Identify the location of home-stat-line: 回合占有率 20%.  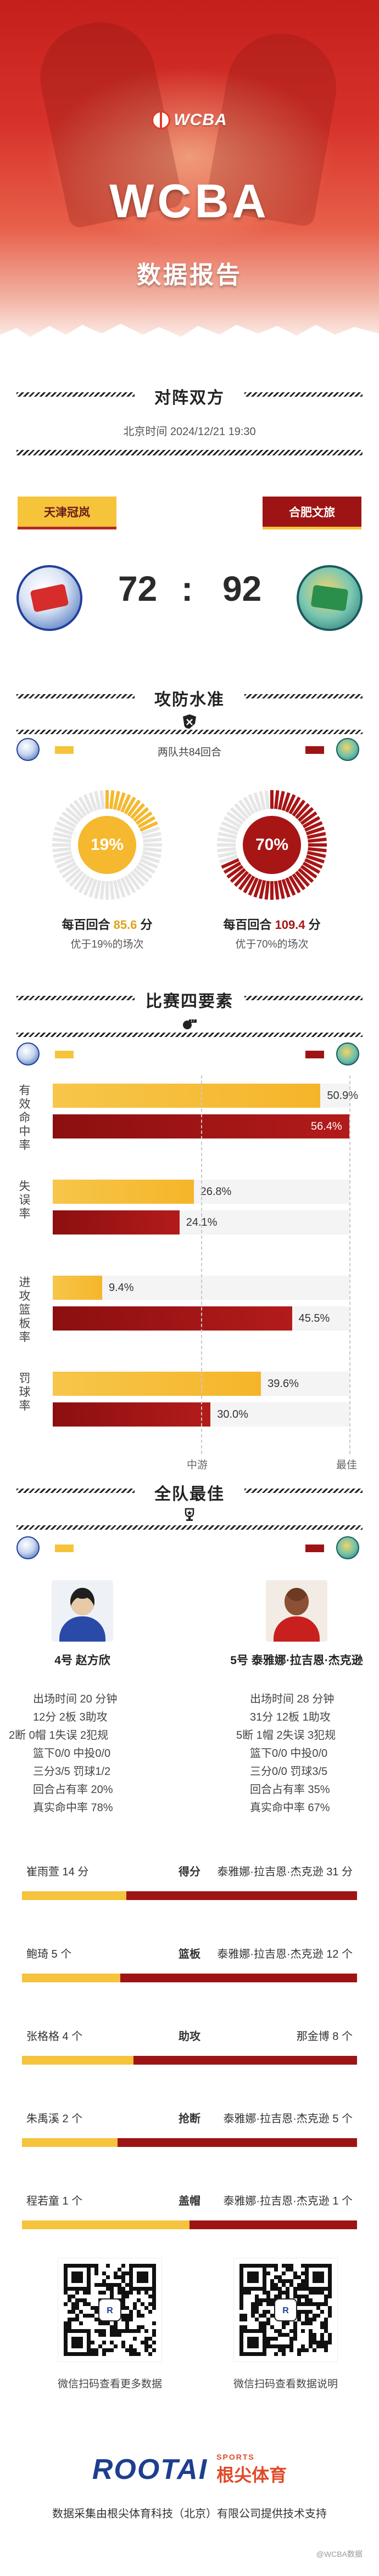
(73, 1790).